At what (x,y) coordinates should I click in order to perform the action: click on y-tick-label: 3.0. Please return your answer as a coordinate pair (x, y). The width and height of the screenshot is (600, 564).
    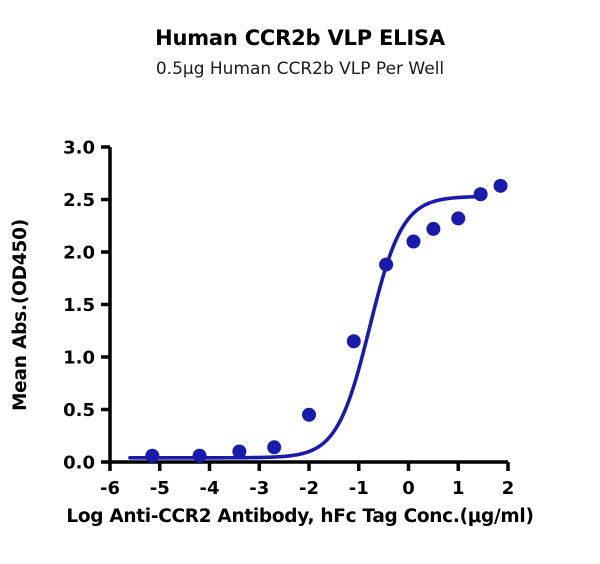
    Looking at the image, I should click on (79, 148).